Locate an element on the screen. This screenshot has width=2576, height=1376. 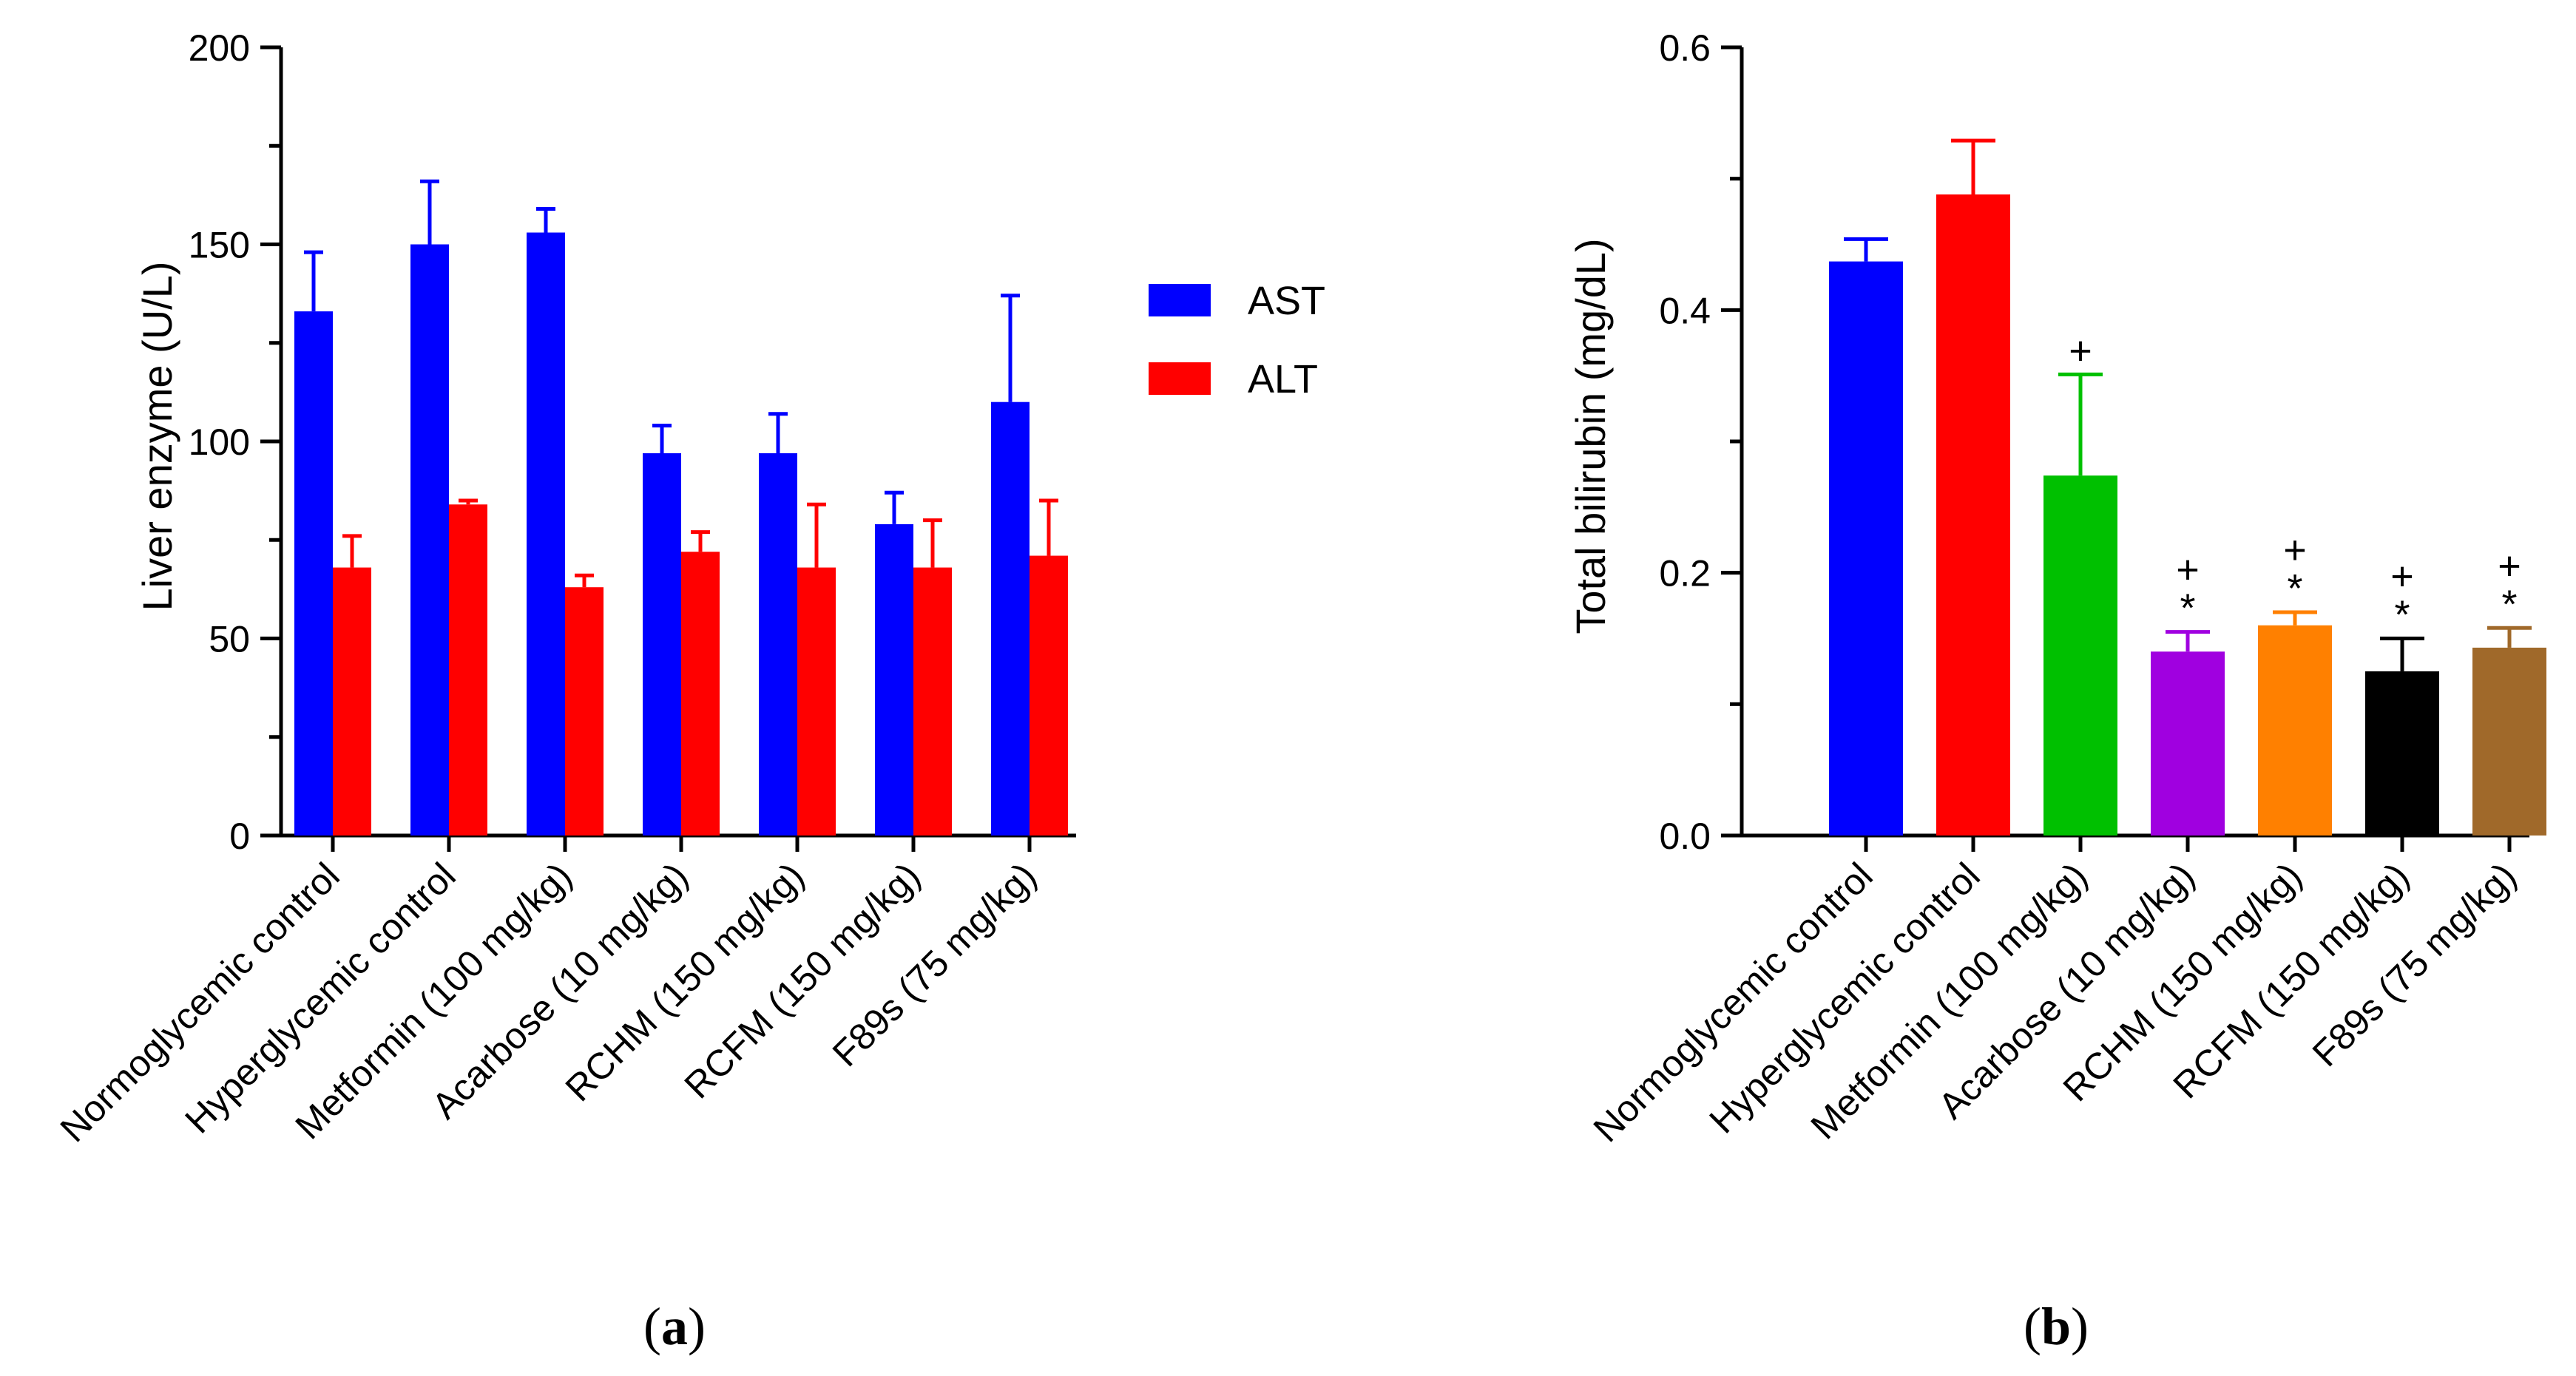
panel-b-y-tick-label: 0.6 is located at coordinates (1685, 48).